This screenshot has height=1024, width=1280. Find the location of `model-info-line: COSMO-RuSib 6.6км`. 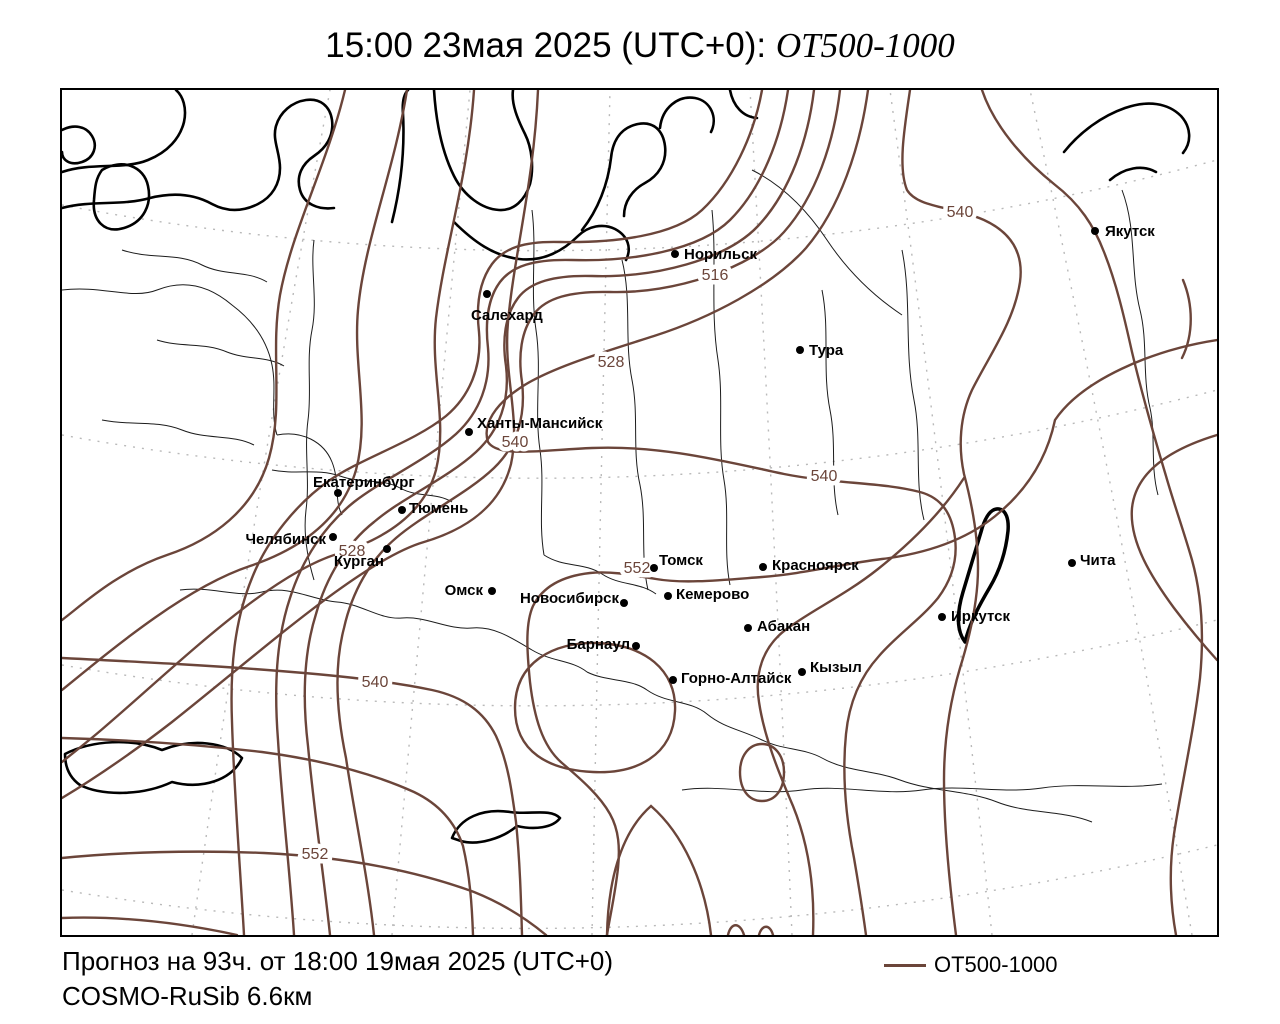

model-info-line: COSMO-RuSib 6.6км is located at coordinates (187, 996).